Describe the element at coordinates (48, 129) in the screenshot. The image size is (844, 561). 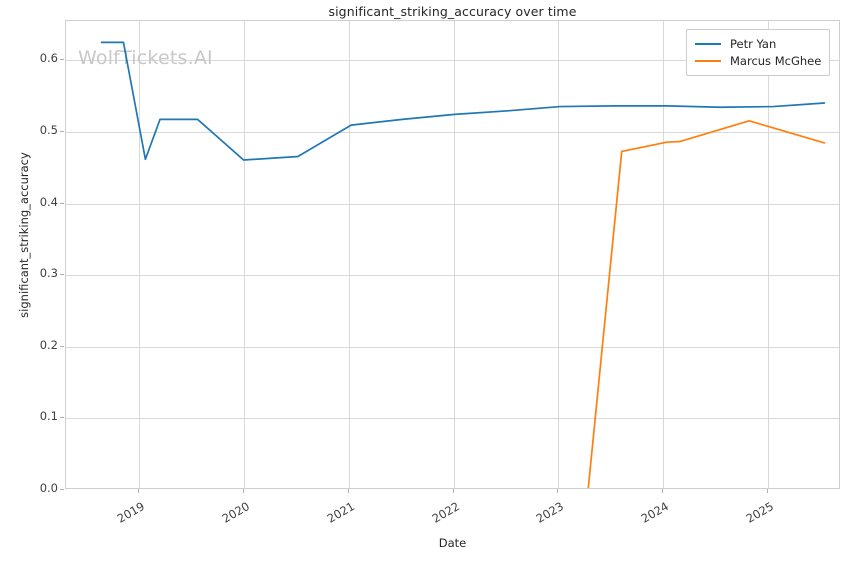
I see `y-axis-tick-label: 0.5` at that location.